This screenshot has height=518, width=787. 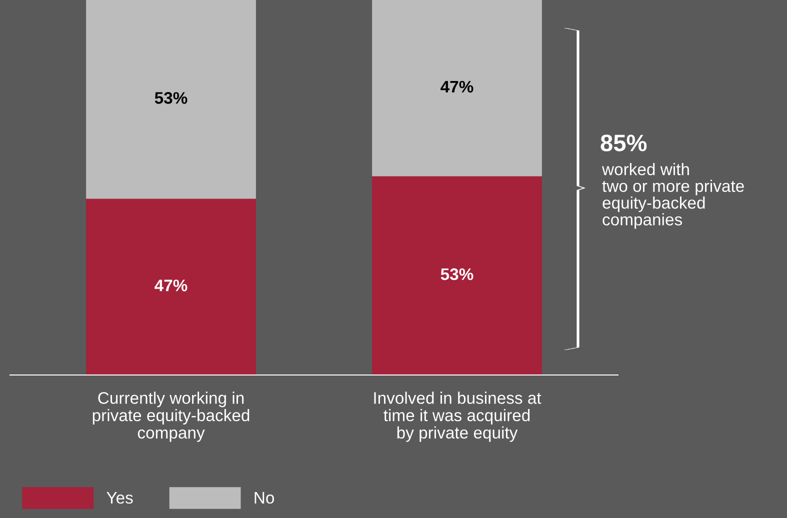 I want to click on legend-label: Yes, so click(x=119, y=498).